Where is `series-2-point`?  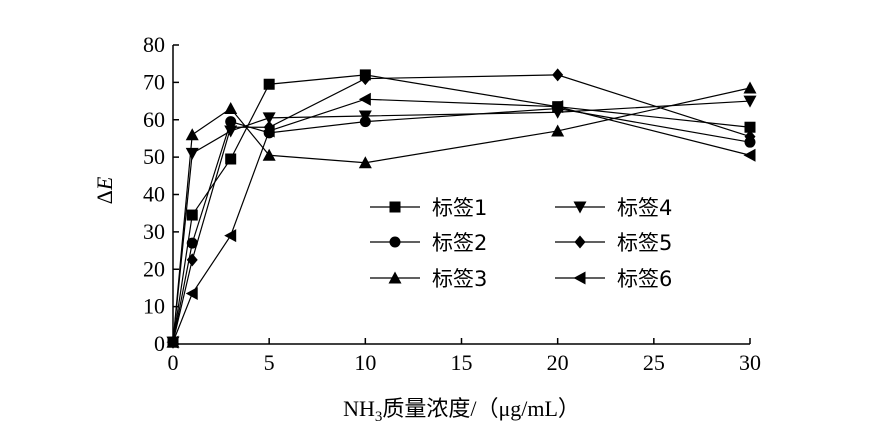 series-2-point is located at coordinates (192, 243).